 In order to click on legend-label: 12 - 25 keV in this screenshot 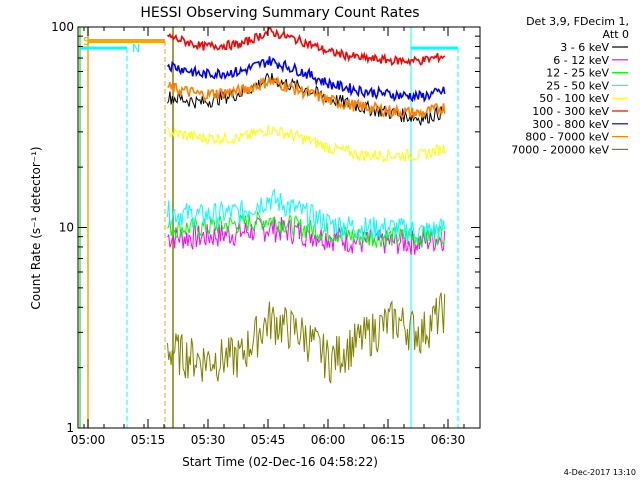, I will do `click(577, 73)`.